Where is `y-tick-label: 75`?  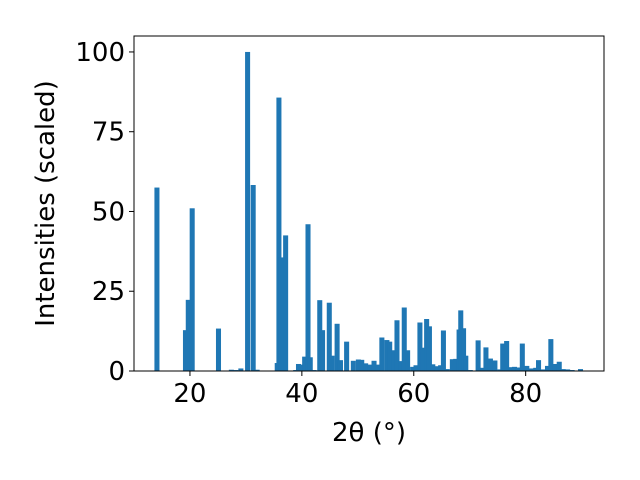 y-tick-label: 75 is located at coordinates (108, 133).